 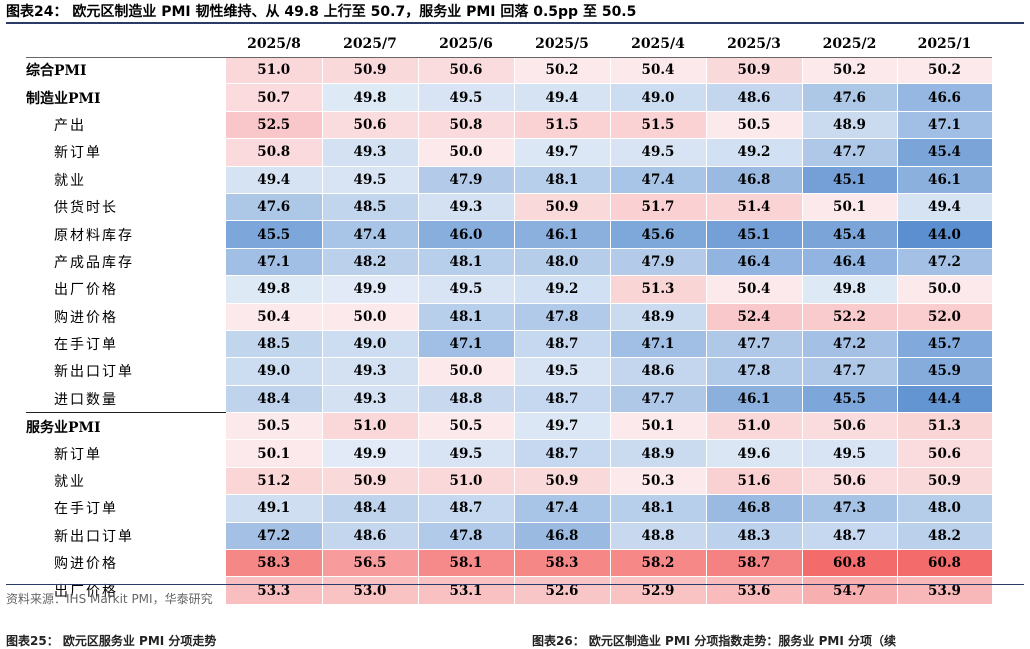 I want to click on table-row: 制造业PMI 50.7 49.8 49.5 49.4 49.0 48.6 47.6 46.6, so click(x=509, y=97).